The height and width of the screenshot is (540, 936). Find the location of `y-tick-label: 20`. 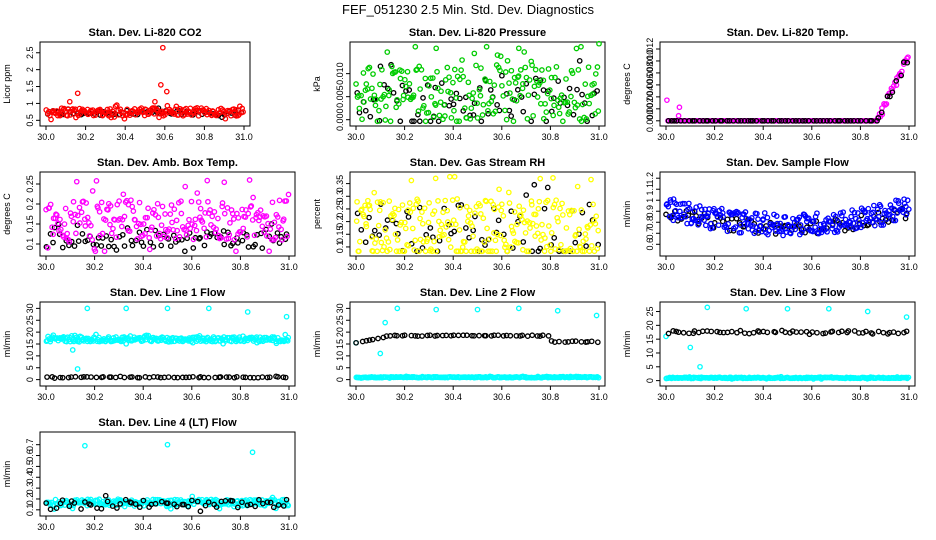

y-tick-label: 20 is located at coordinates (30, 332).